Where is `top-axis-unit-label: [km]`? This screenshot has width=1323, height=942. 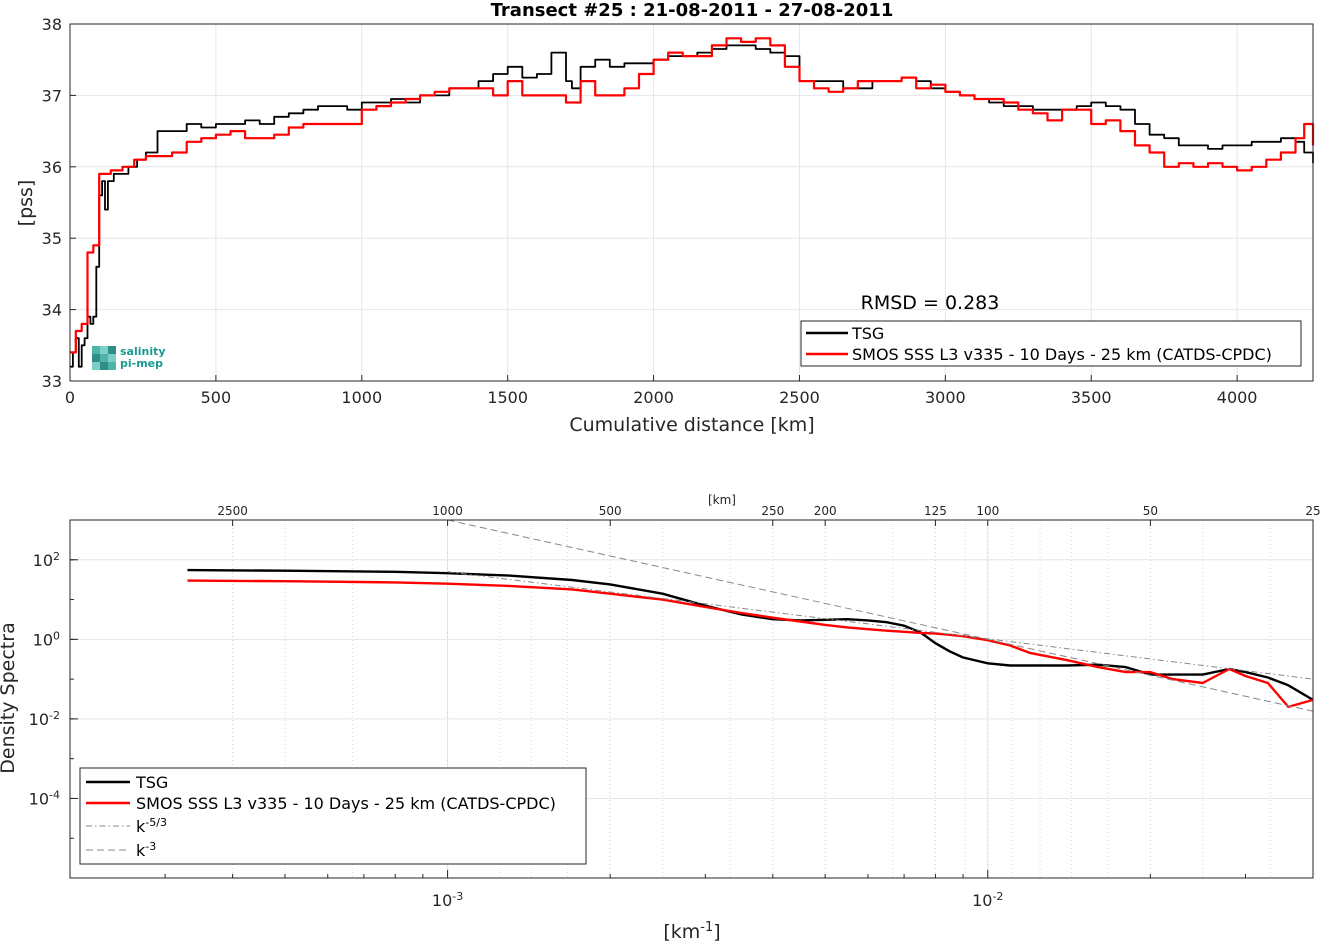 top-axis-unit-label: [km] is located at coordinates (722, 500).